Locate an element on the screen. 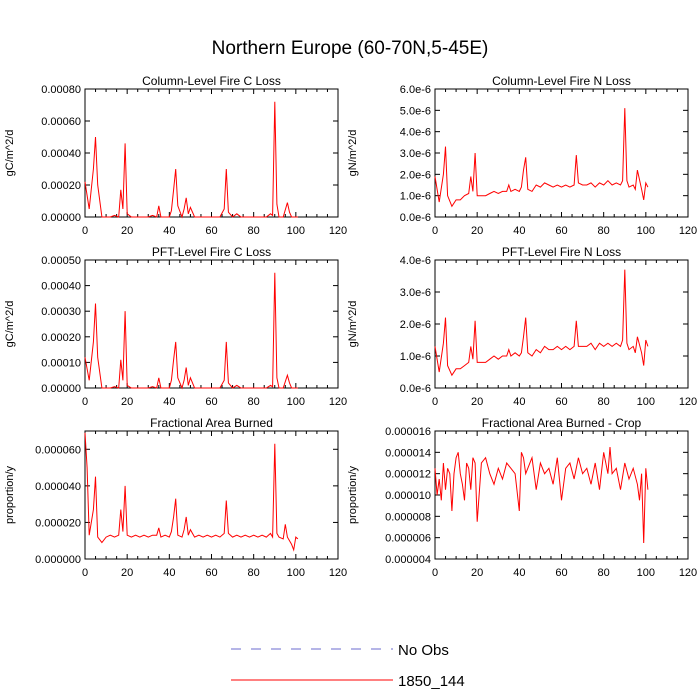  panel-title: PFT-Level Fire N Loss is located at coordinates (561, 252).